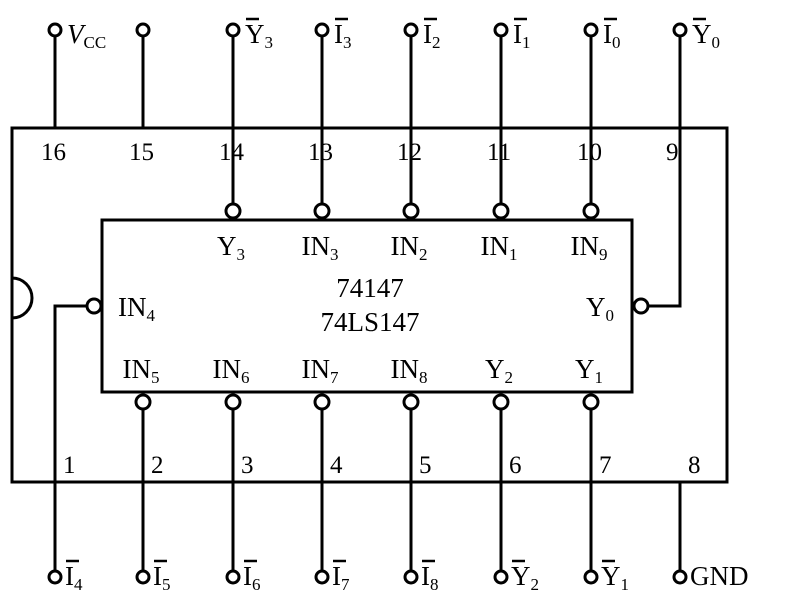 This screenshot has width=787, height=610. What do you see at coordinates (233, 577) in the screenshot?
I see `bottom-pin-3-terminal` at bounding box center [233, 577].